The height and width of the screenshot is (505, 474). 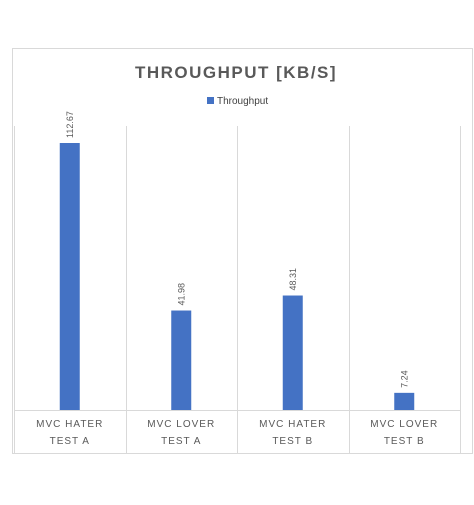 What do you see at coordinates (70, 124) in the screenshot?
I see `data-label: 112.67` at bounding box center [70, 124].